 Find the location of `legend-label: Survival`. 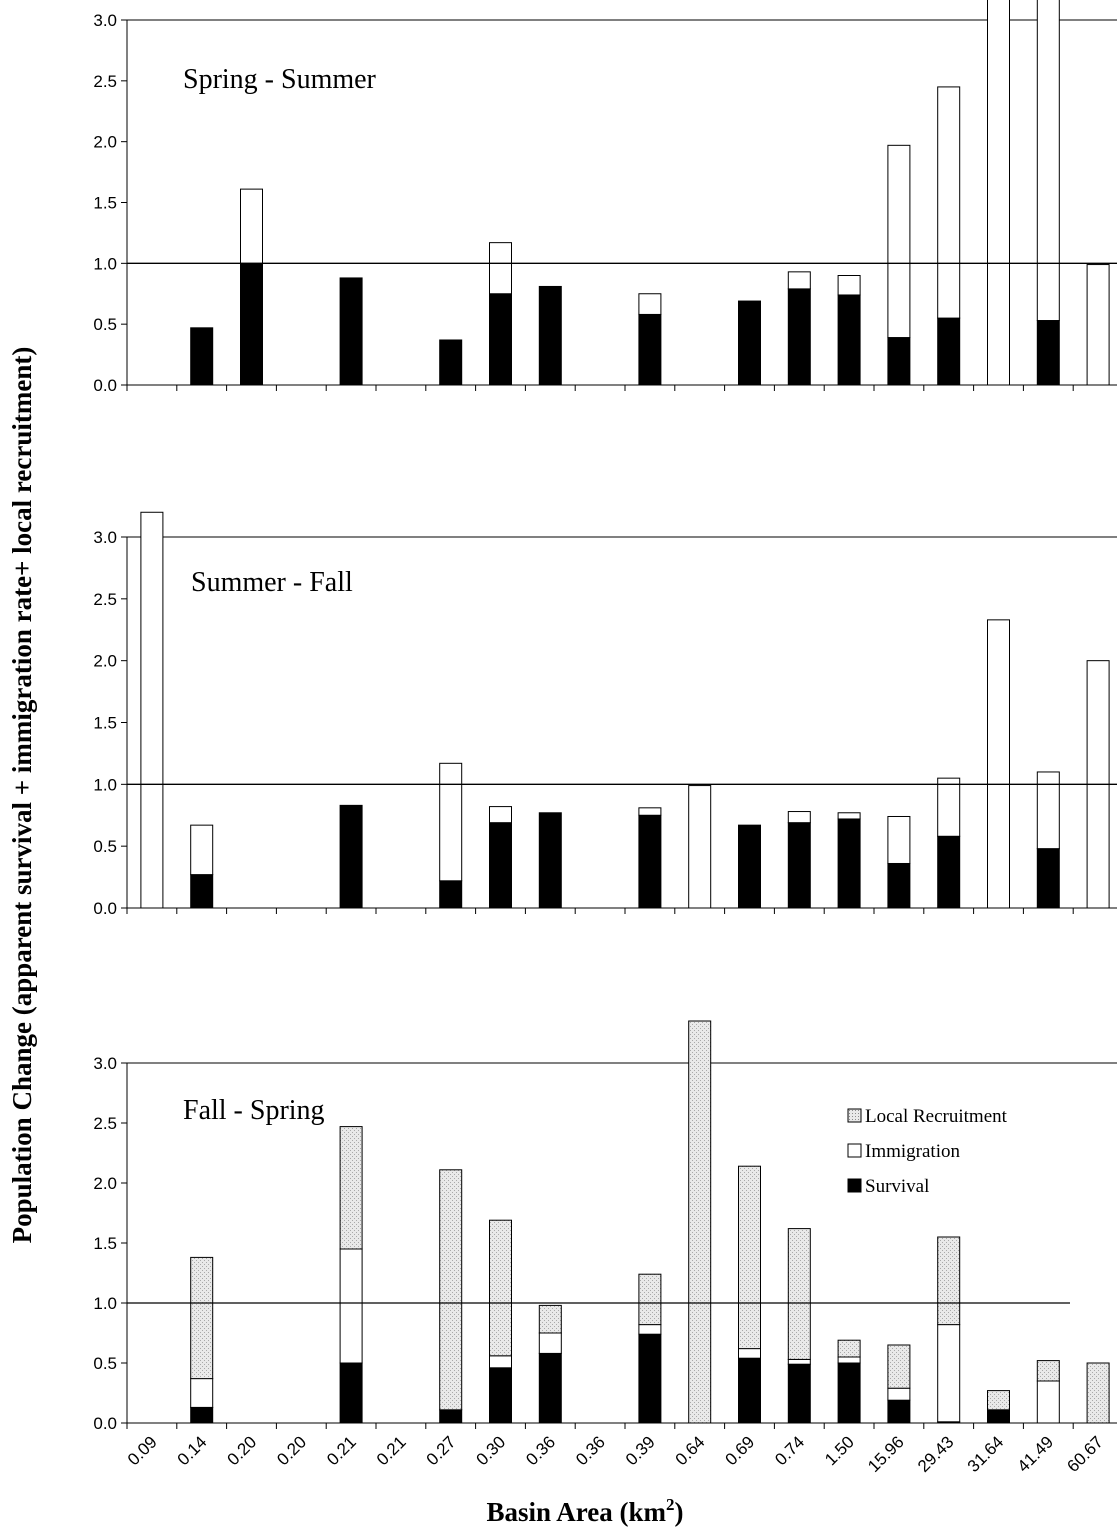

legend-label: Survival is located at coordinates (897, 1186).